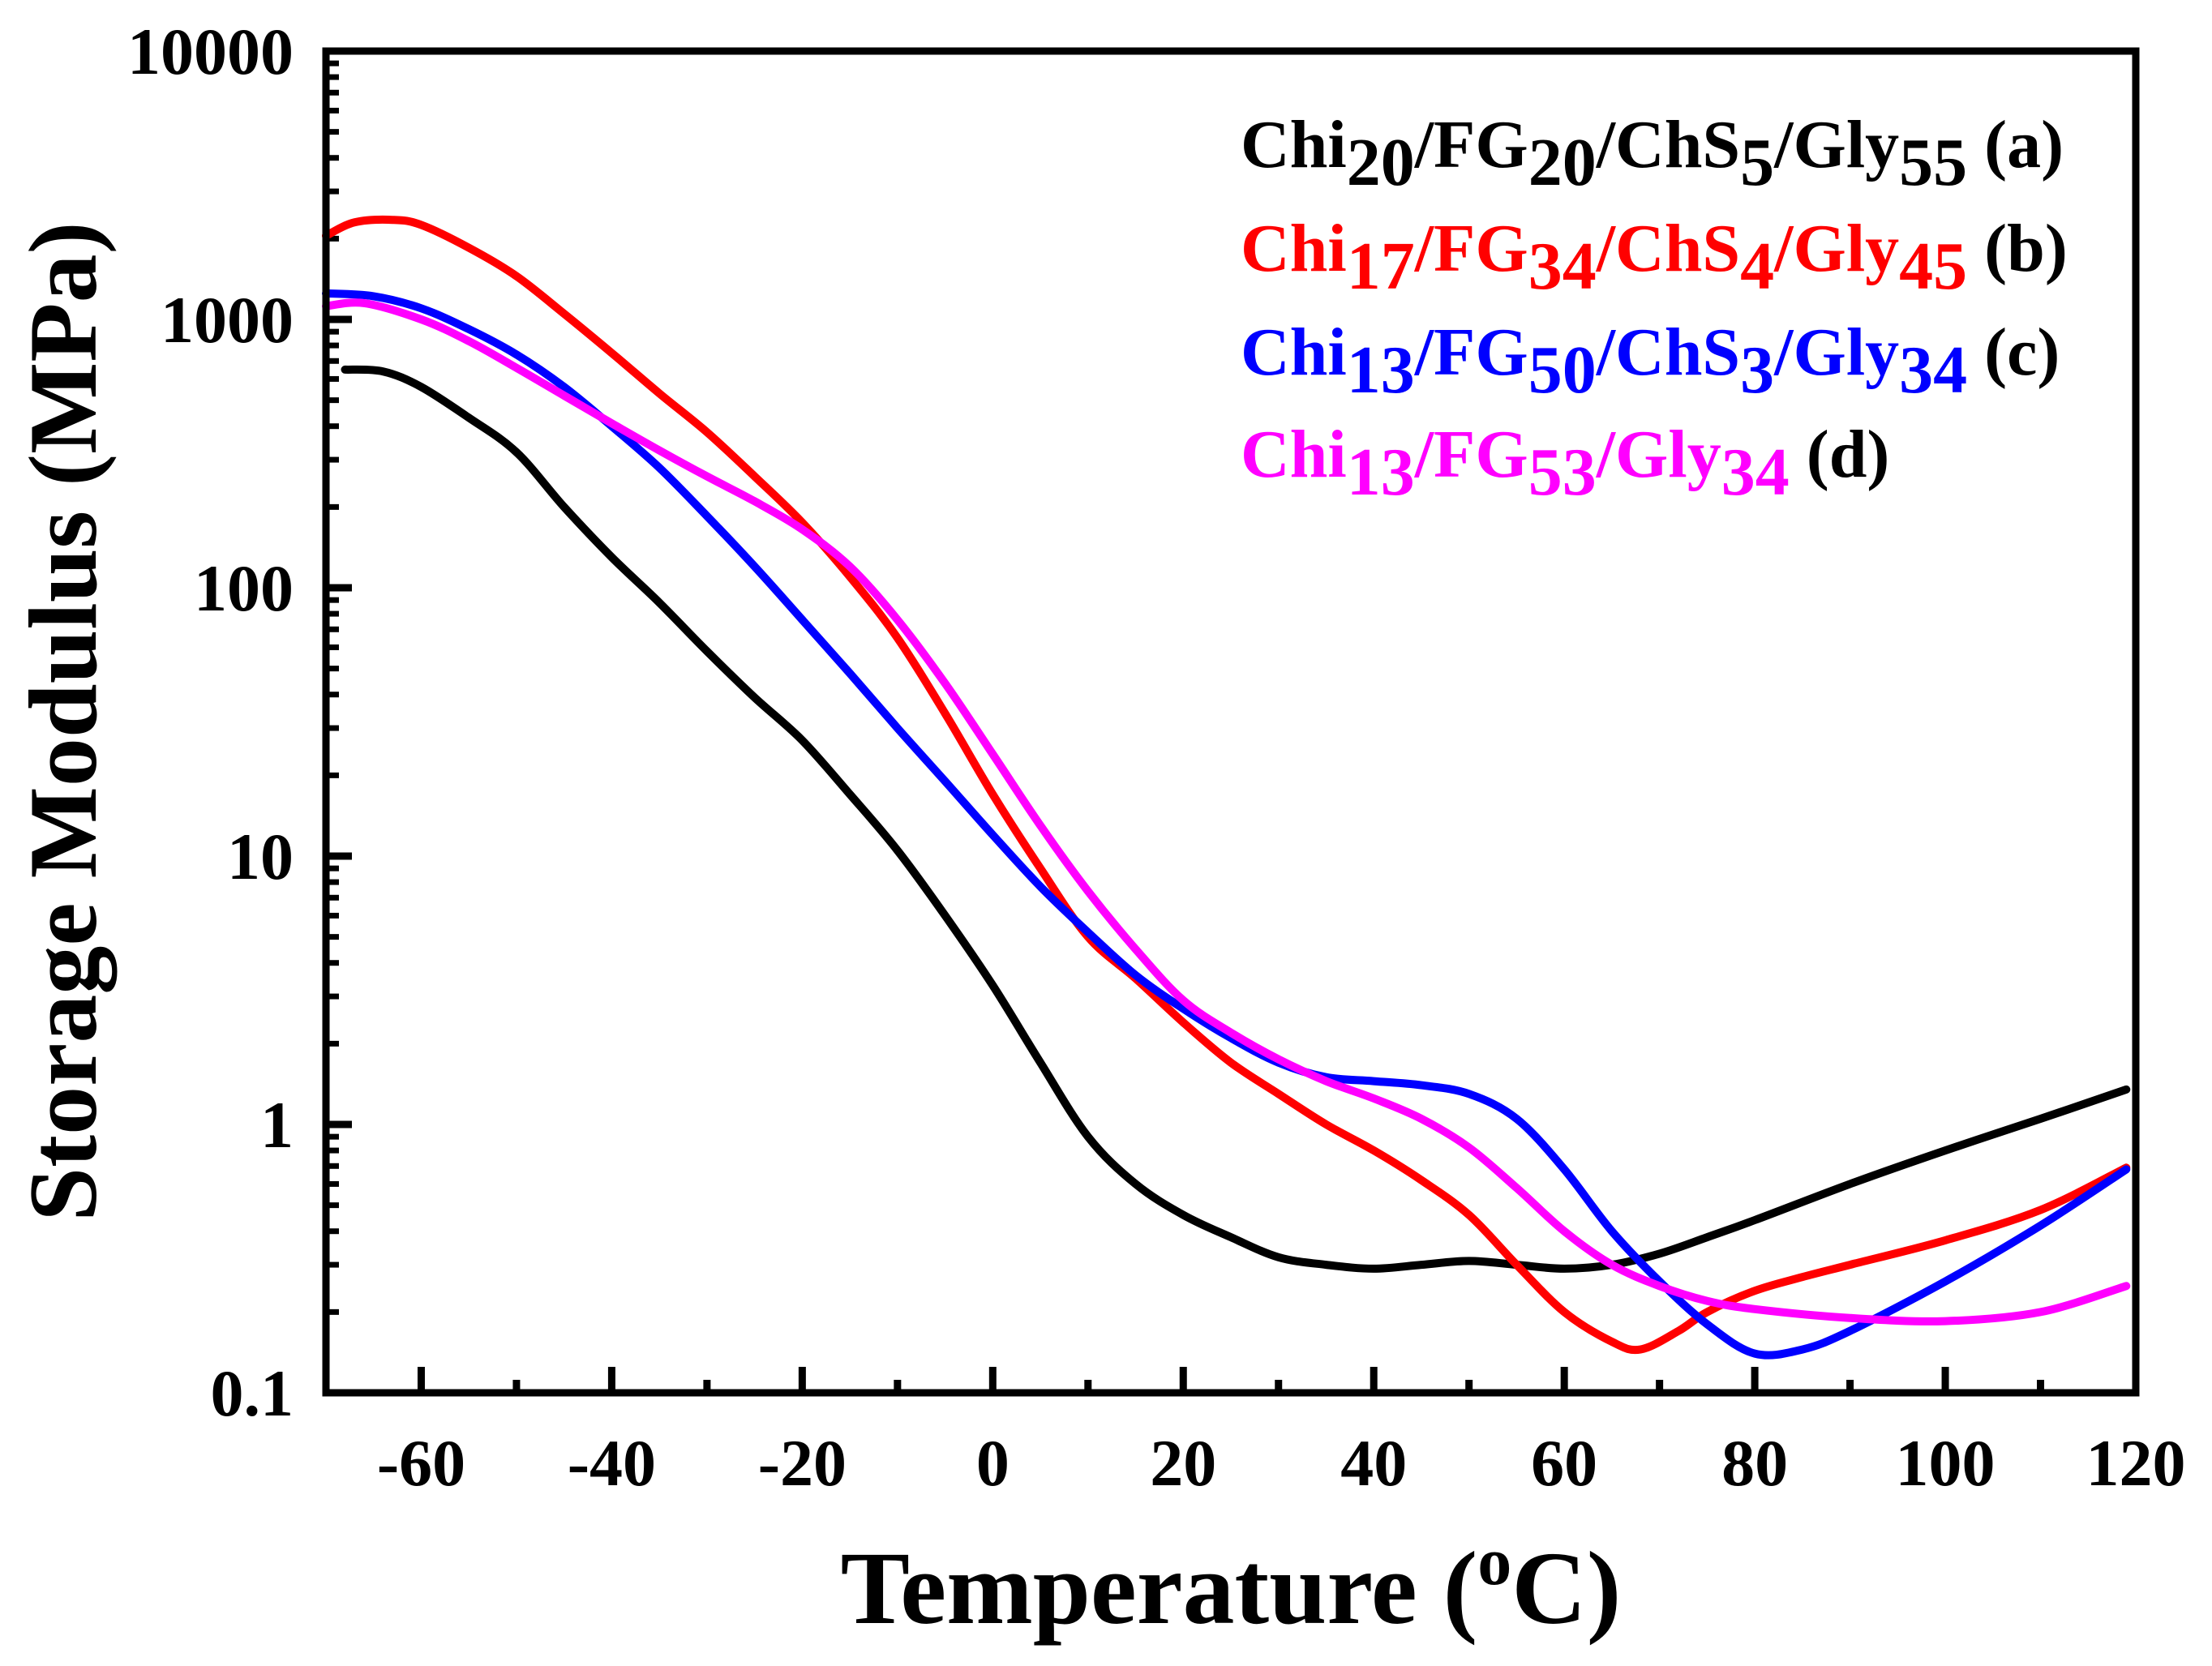  What do you see at coordinates (2136, 1463) in the screenshot?
I see `x-tick-label: 120` at bounding box center [2136, 1463].